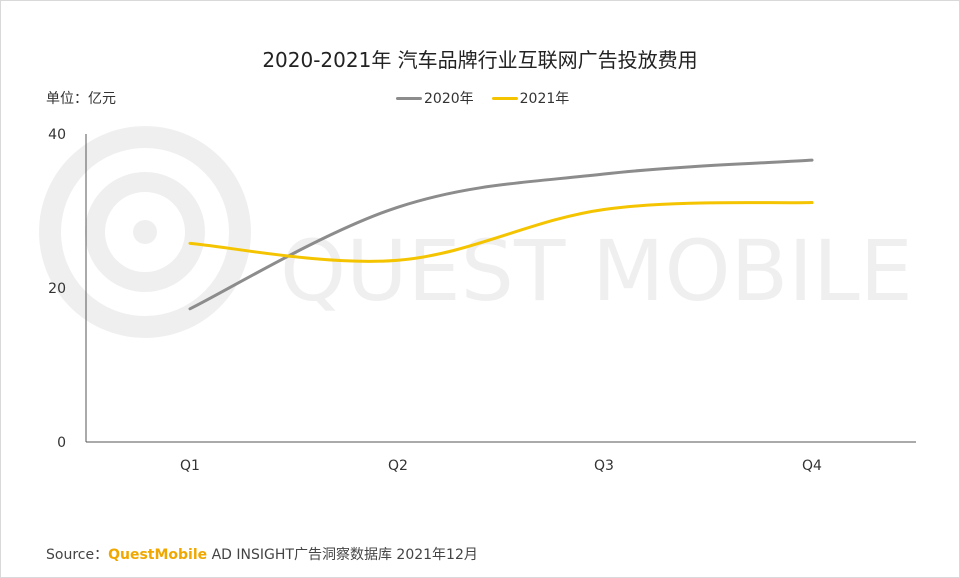 This screenshot has height=578, width=960. I want to click on unit-label: 单位：亿元, so click(81, 99).